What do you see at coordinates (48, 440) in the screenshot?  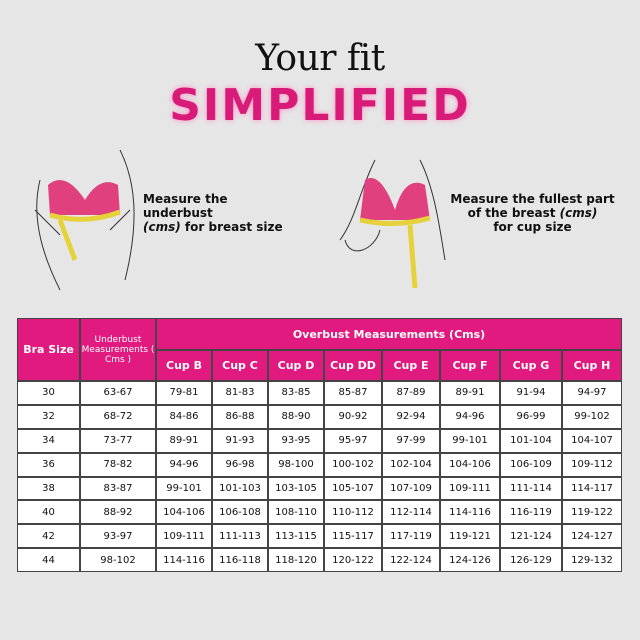 I see `table-cell: 34` at bounding box center [48, 440].